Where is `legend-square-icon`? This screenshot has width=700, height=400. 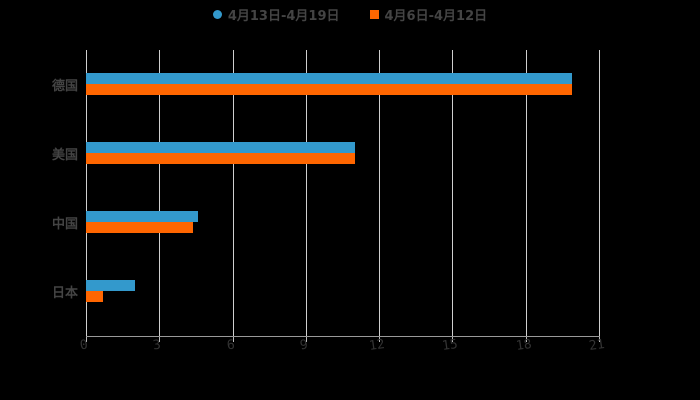 legend-square-icon is located at coordinates (374, 14).